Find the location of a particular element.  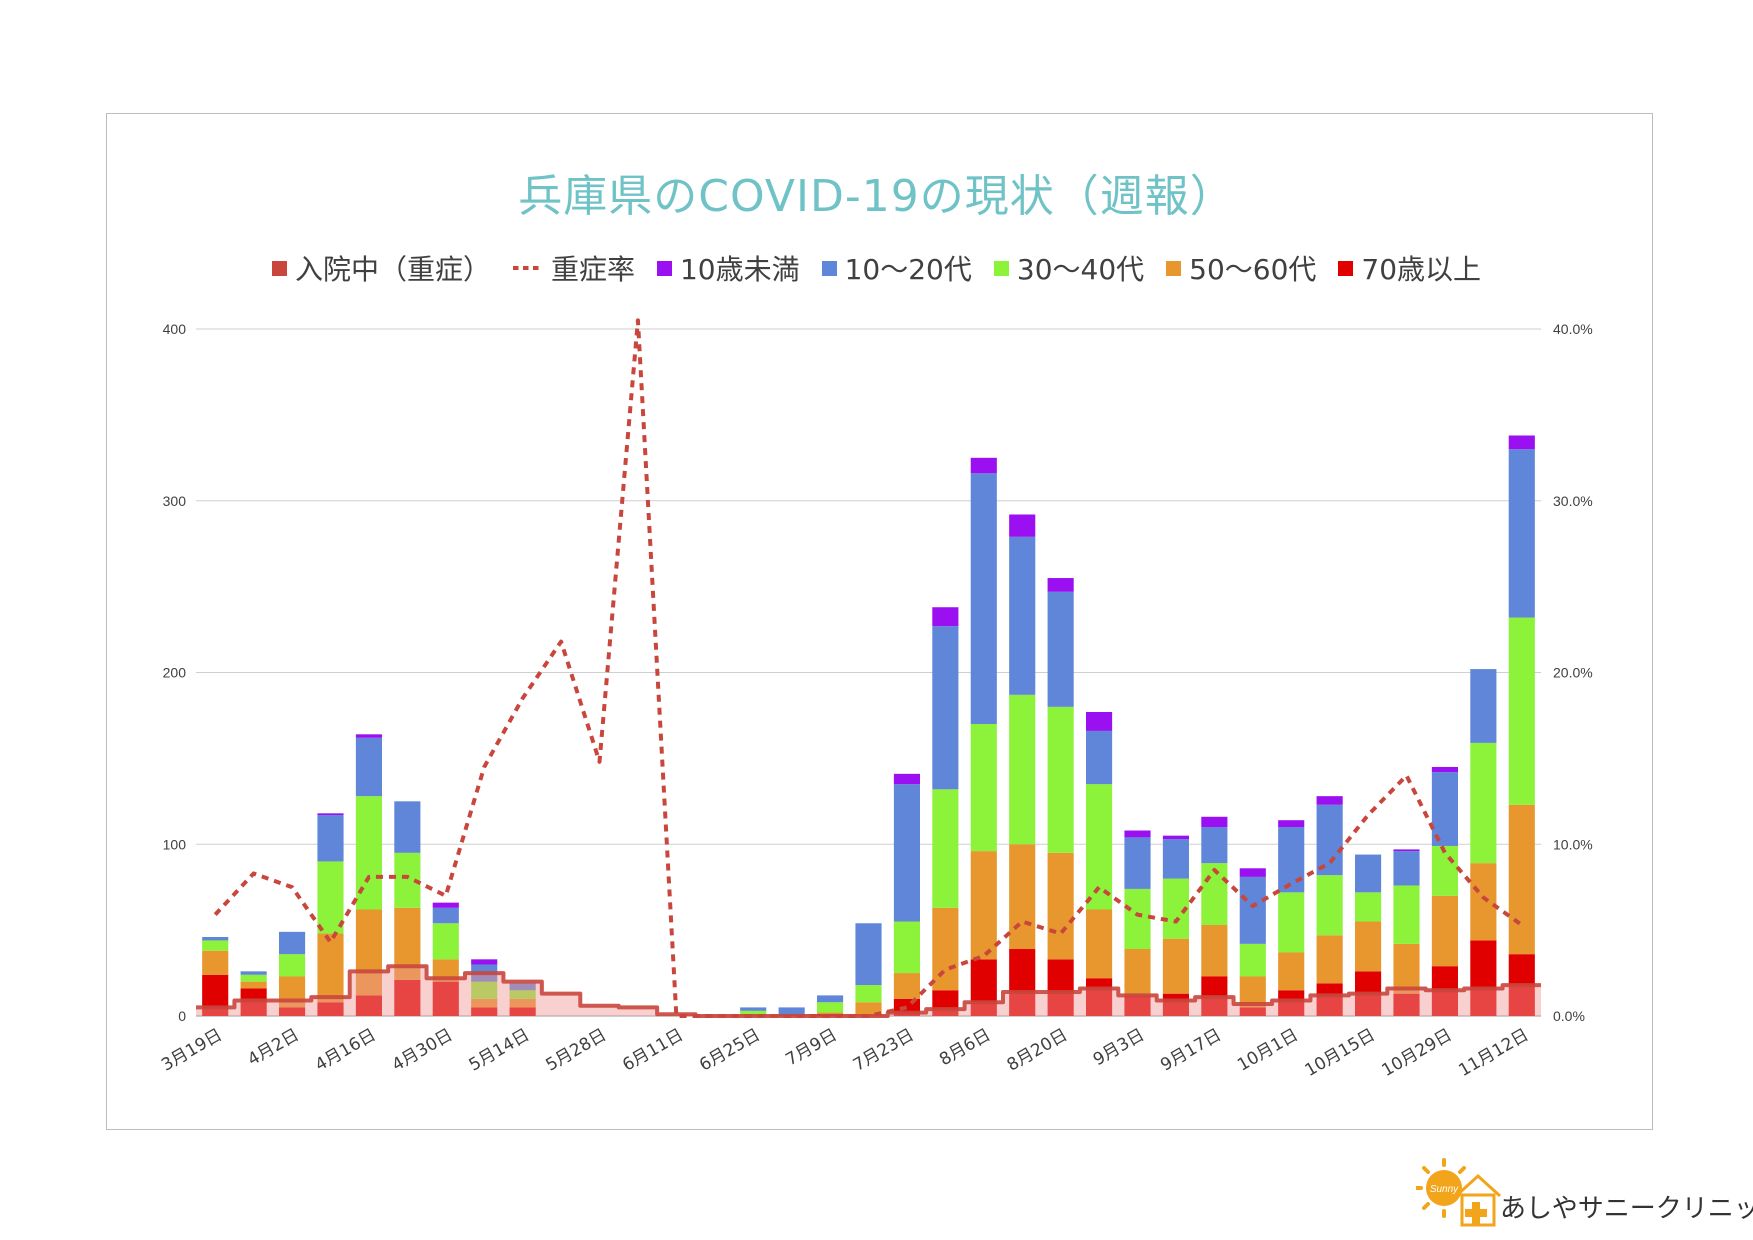

x-tick-label: 6月11日 is located at coordinates (653, 1050).